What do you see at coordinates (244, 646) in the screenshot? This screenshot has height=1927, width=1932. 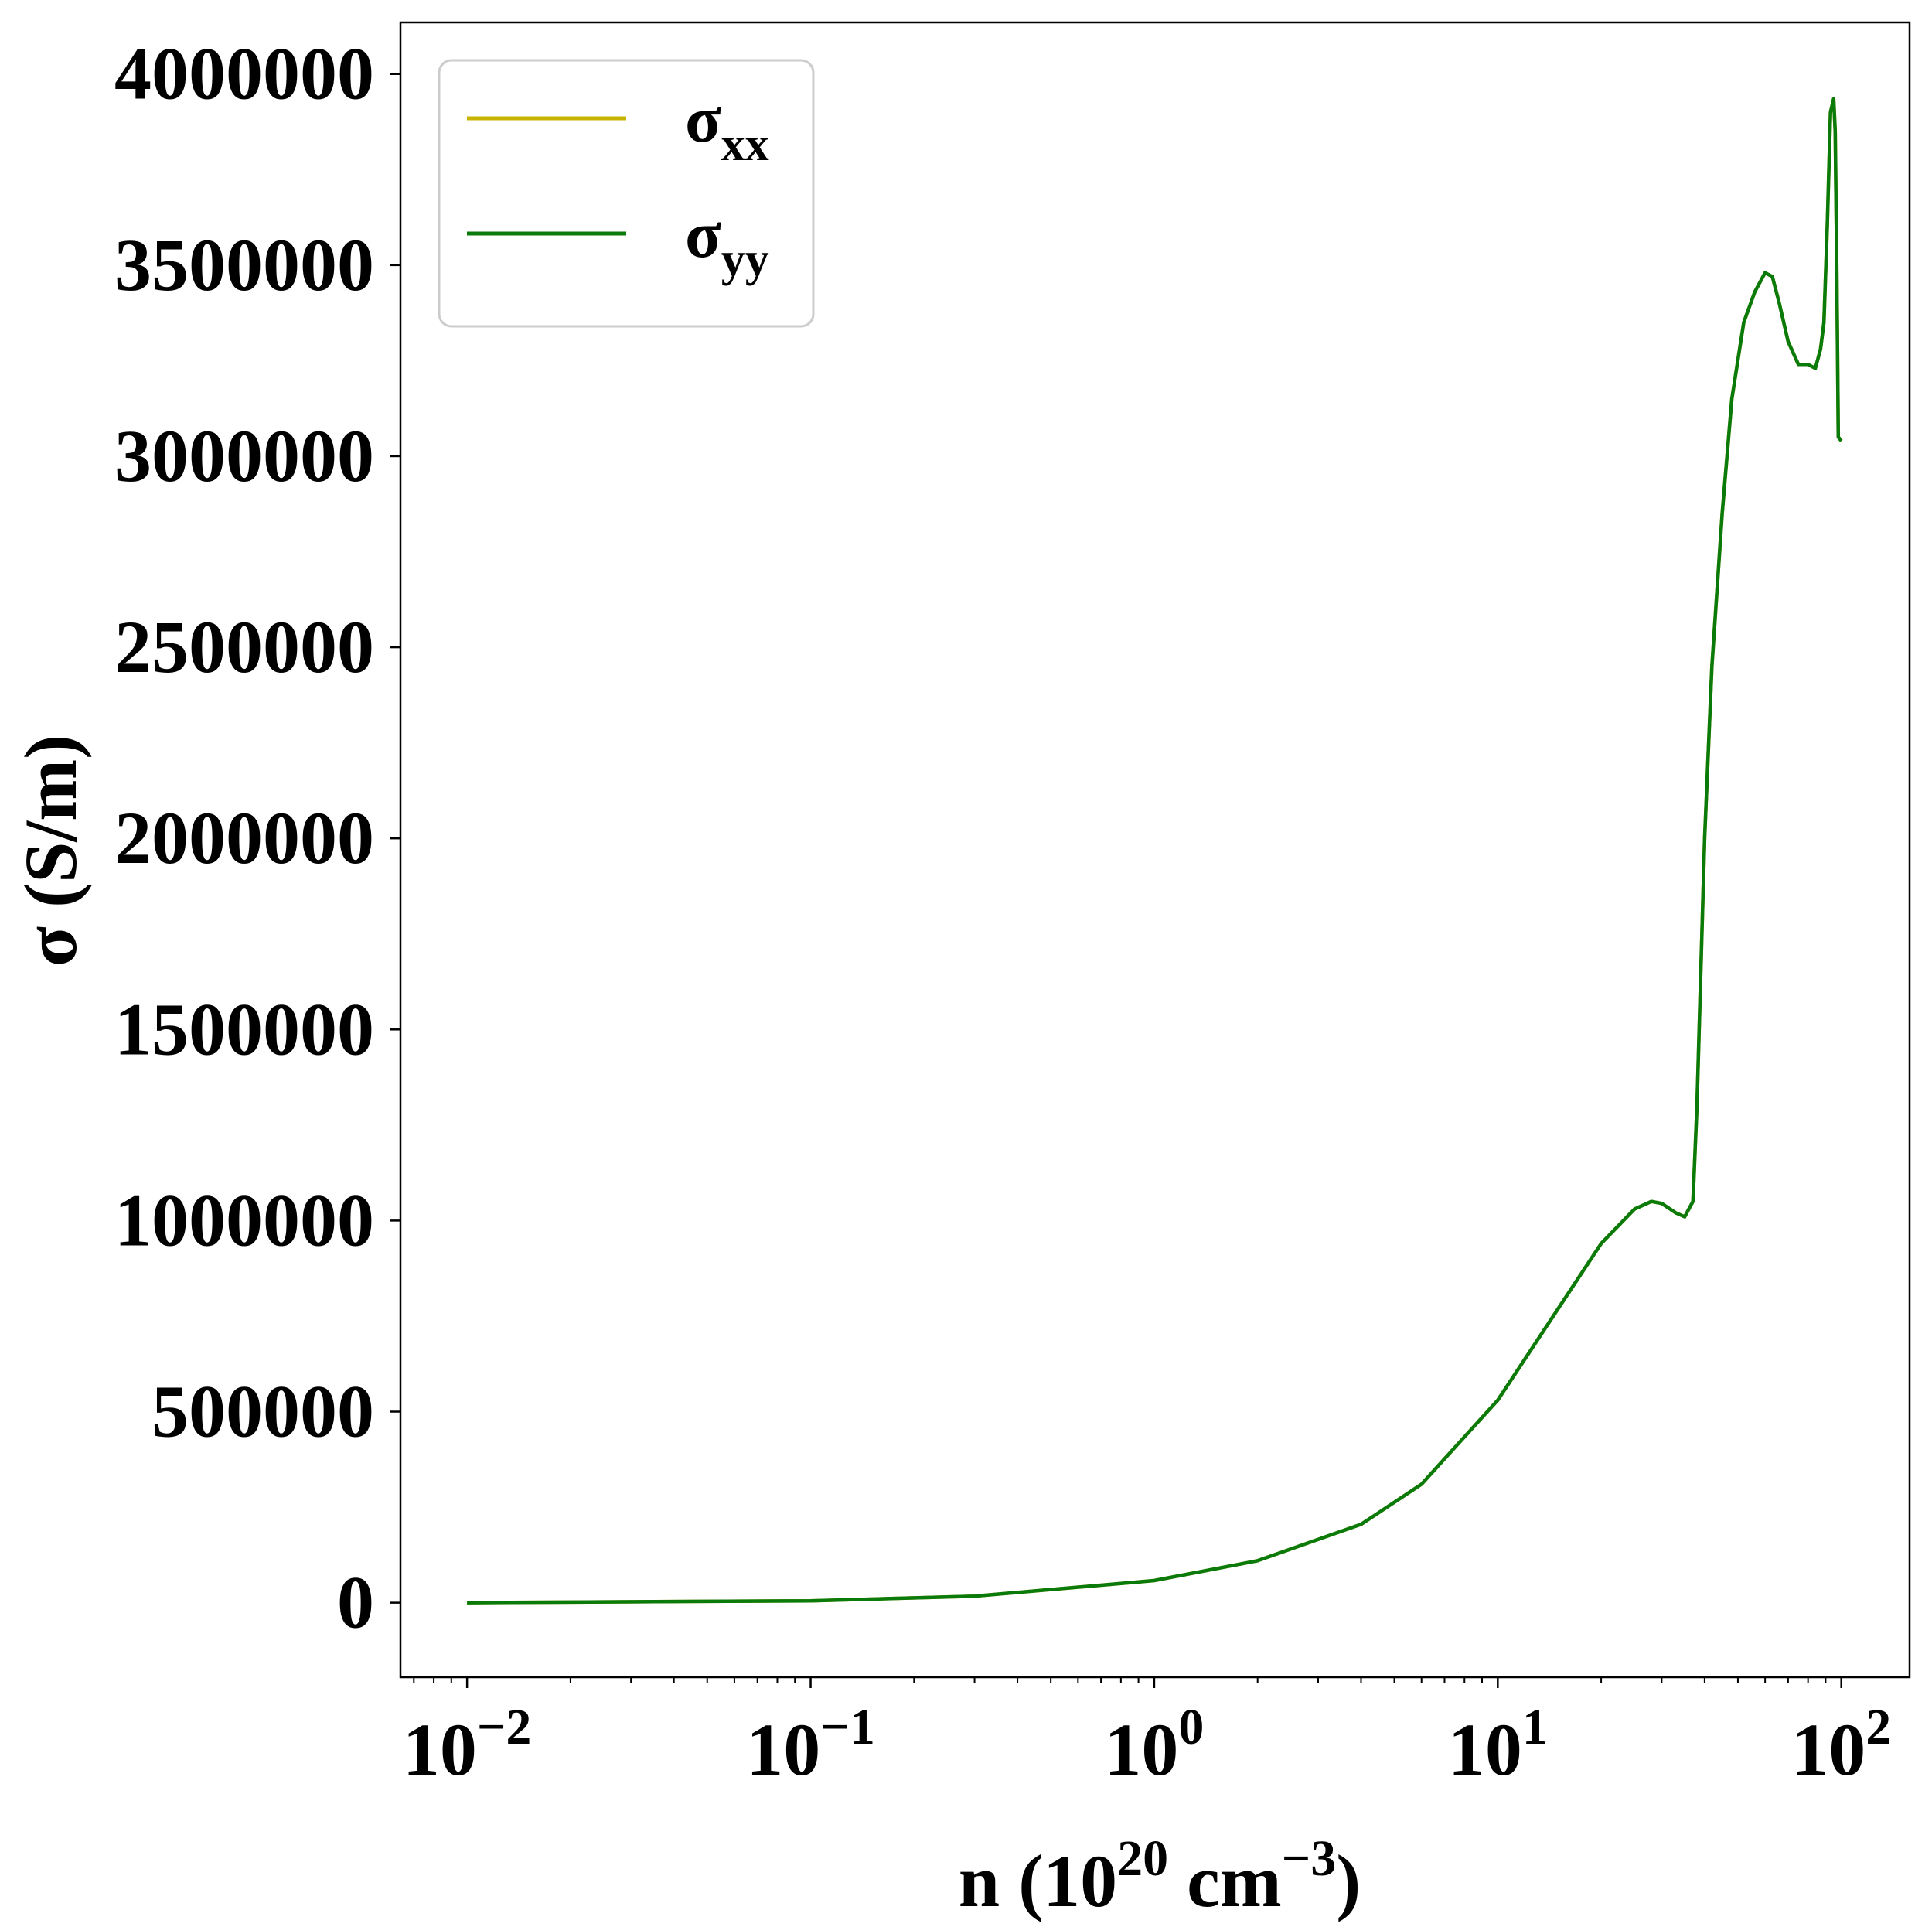 I see `y-tick-label: 2500000` at bounding box center [244, 646].